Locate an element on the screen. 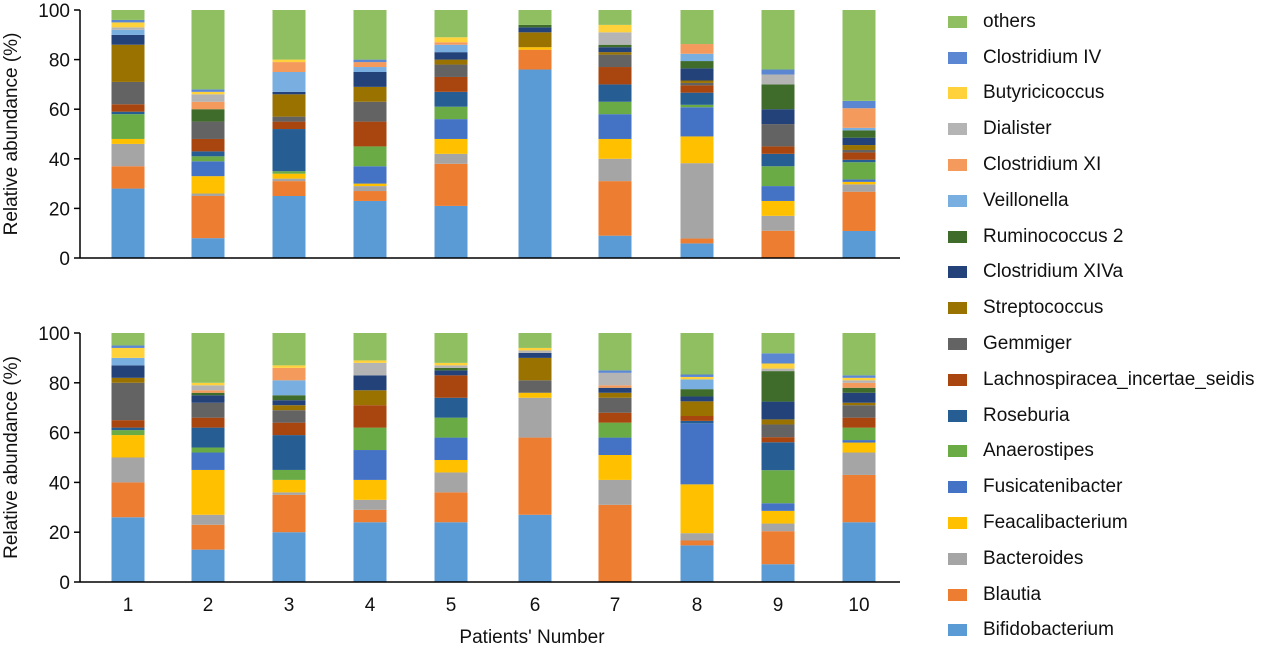 This screenshot has width=1280, height=648. legend-label: others is located at coordinates (1009, 21).